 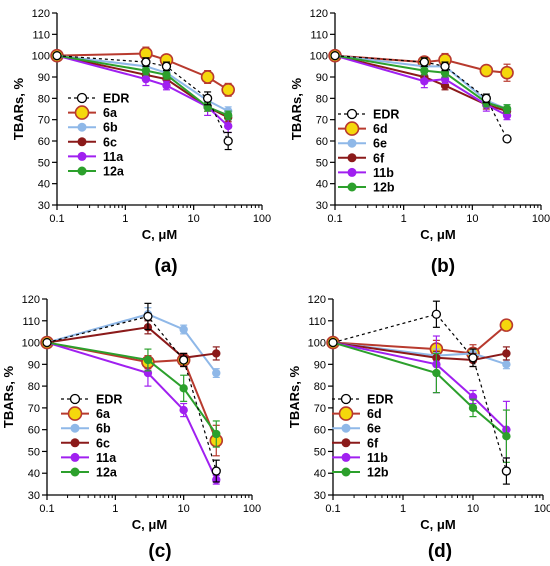 What do you see at coordinates (103, 443) in the screenshot?
I see `legend-label: 6c` at bounding box center [103, 443].